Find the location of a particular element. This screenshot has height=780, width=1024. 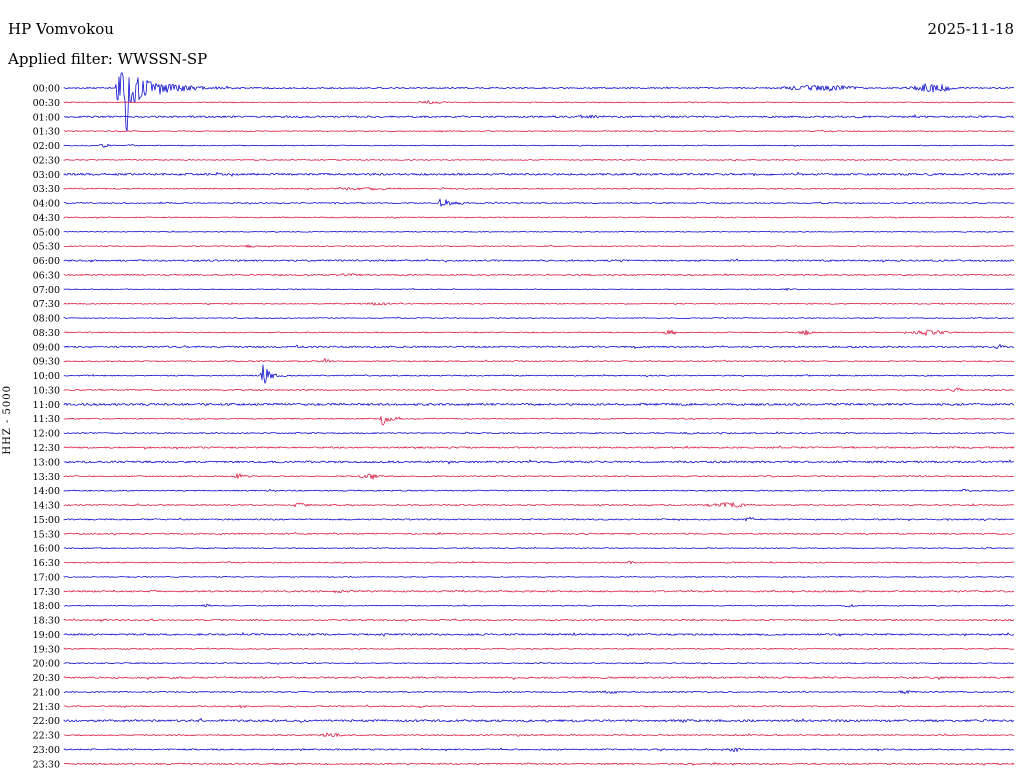

time-label: 02:30 is located at coordinates (46, 160).